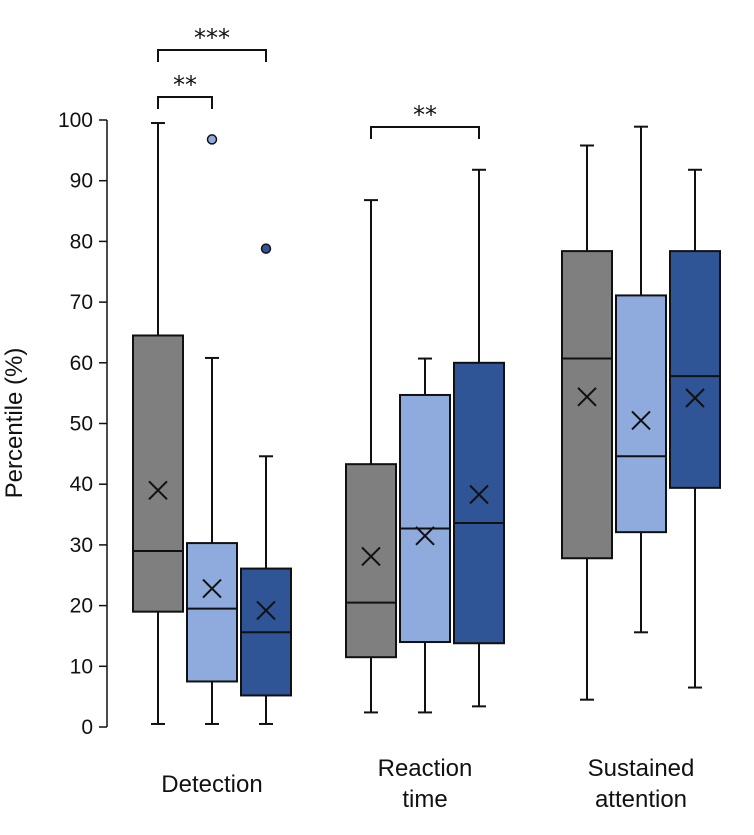 The height and width of the screenshot is (835, 754). Describe the element at coordinates (425, 768) in the screenshot. I see `group-label: Reaction` at that location.